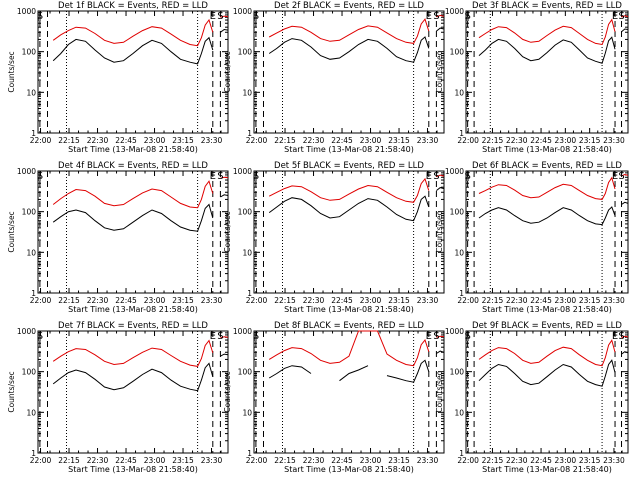 The width and height of the screenshot is (640, 484). What do you see at coordinates (547, 326) in the screenshot?
I see `panel-title: Det 9f BLACK = Events, RED = LLD` at bounding box center [547, 326].